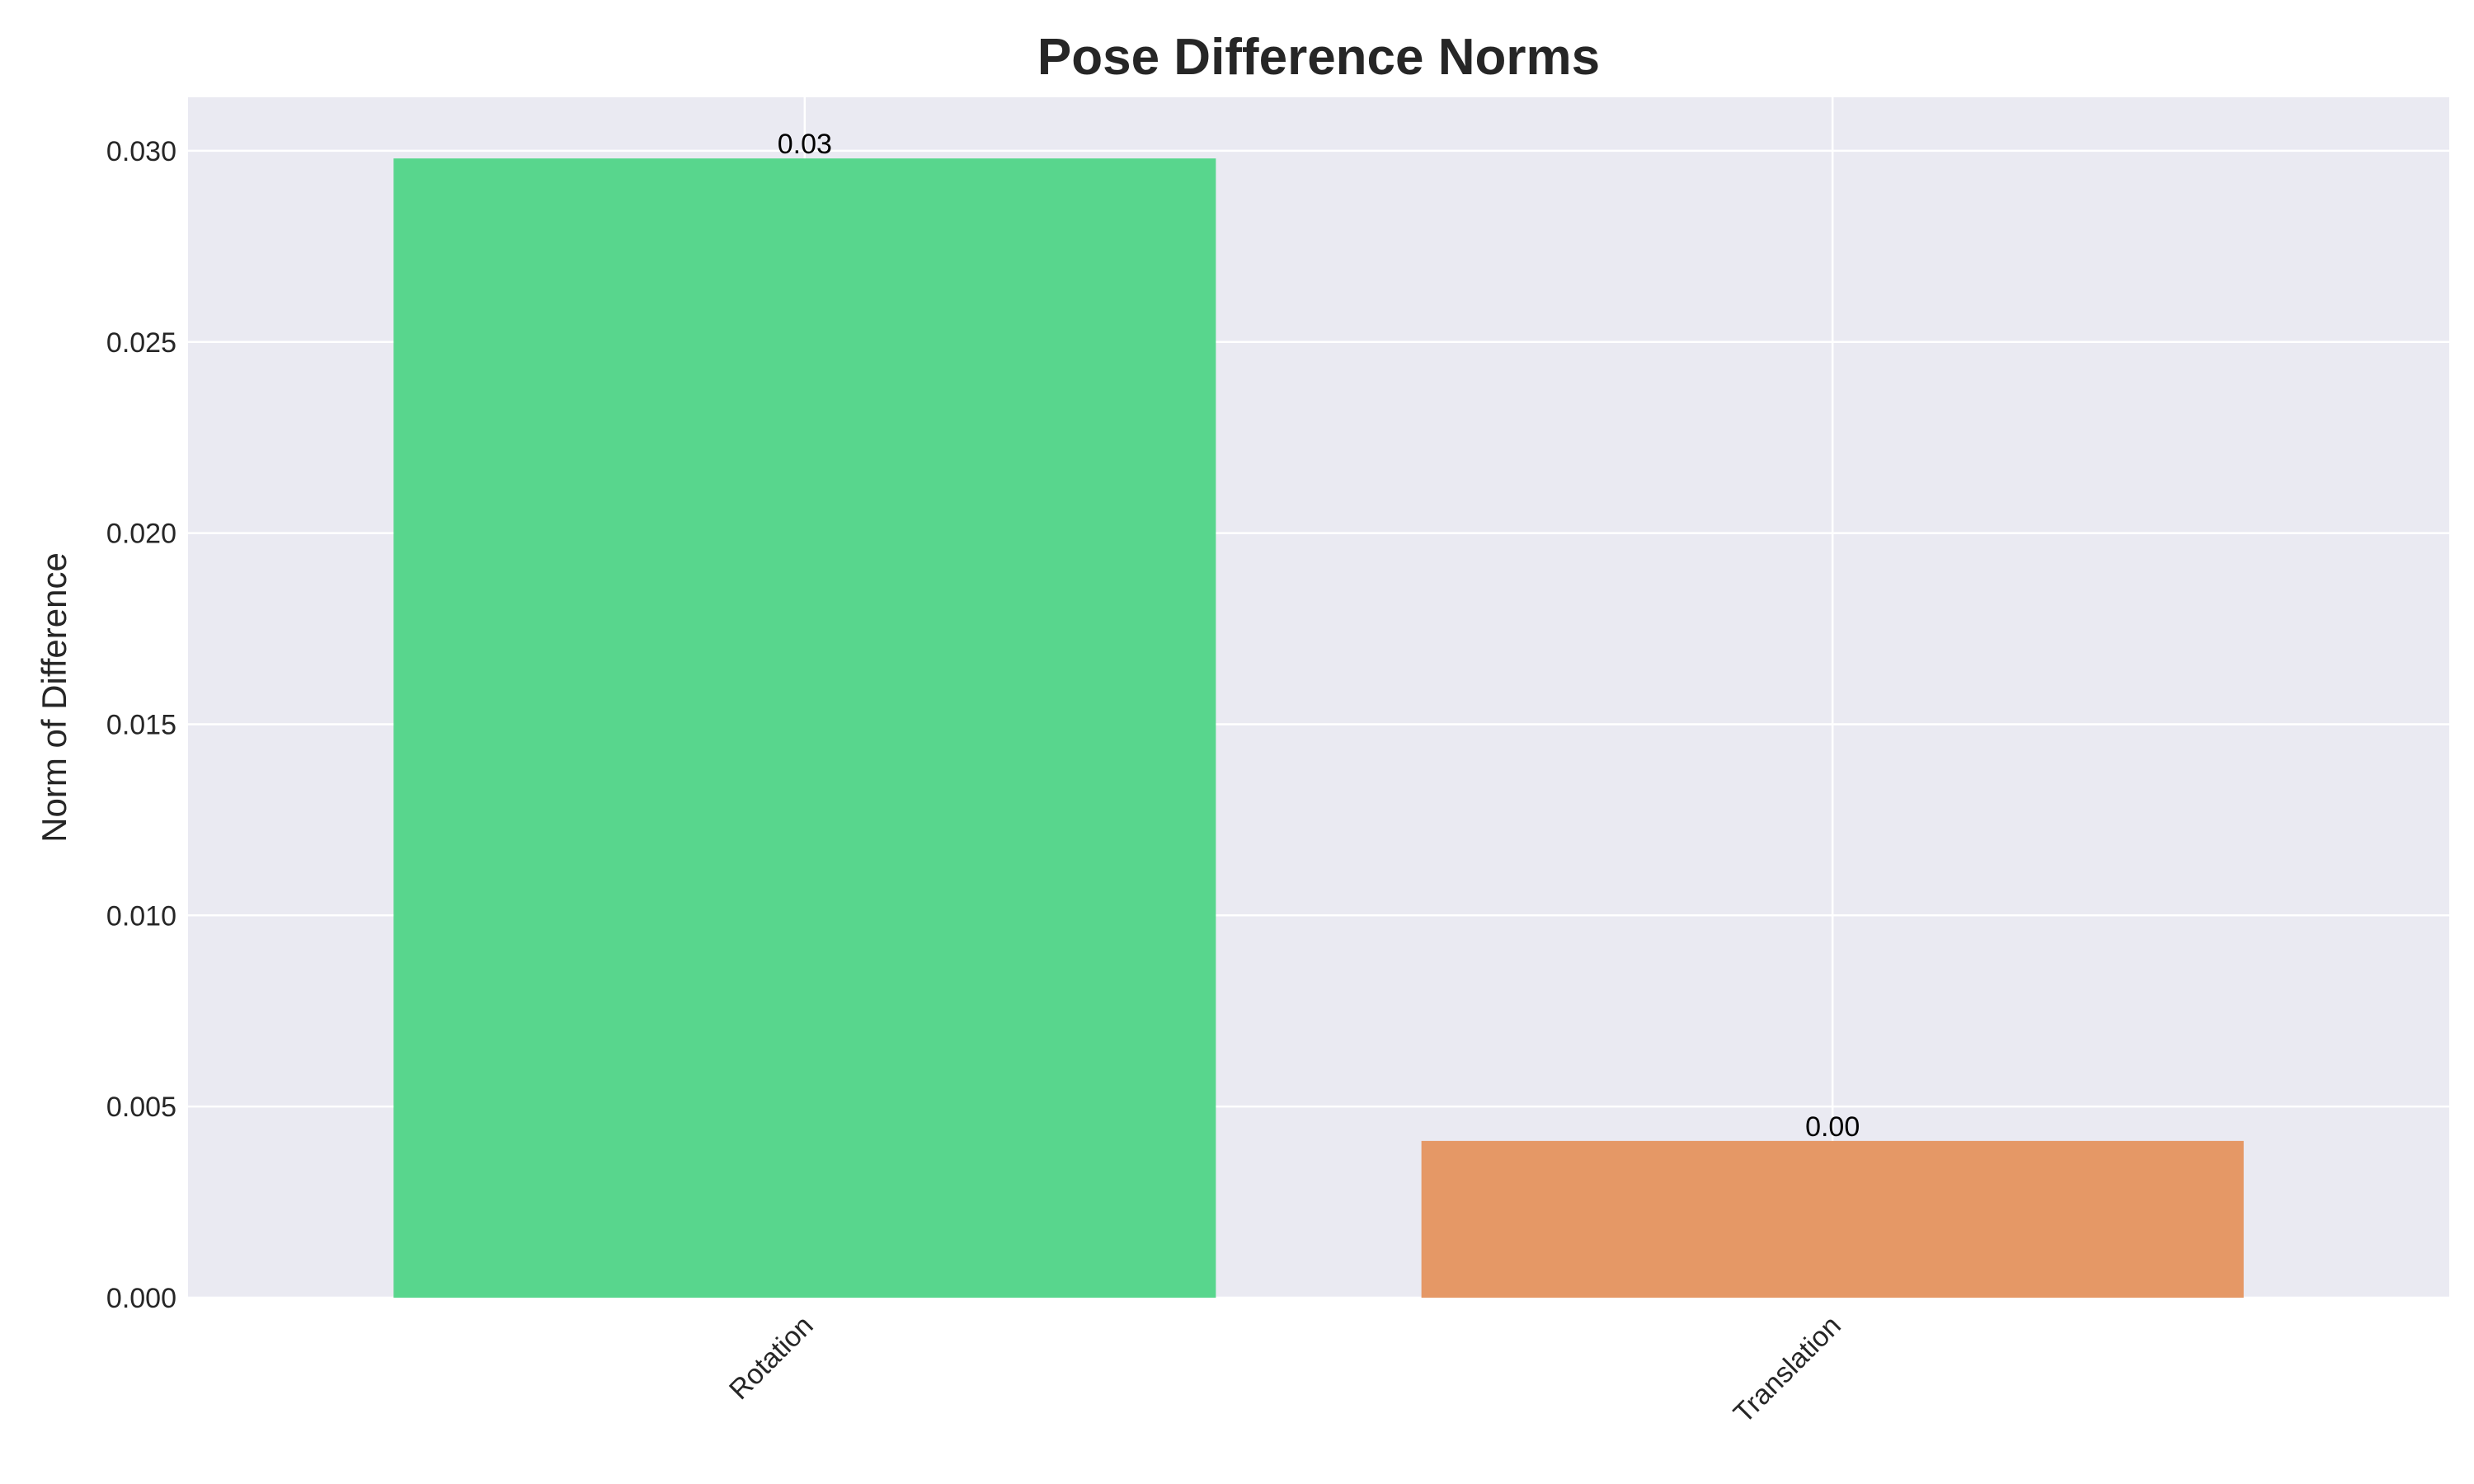 Image resolution: width=2474 pixels, height=1484 pixels. Describe the element at coordinates (1285, 1370) in the screenshot. I see `x-tick-labels: Rotation Translation` at that location.